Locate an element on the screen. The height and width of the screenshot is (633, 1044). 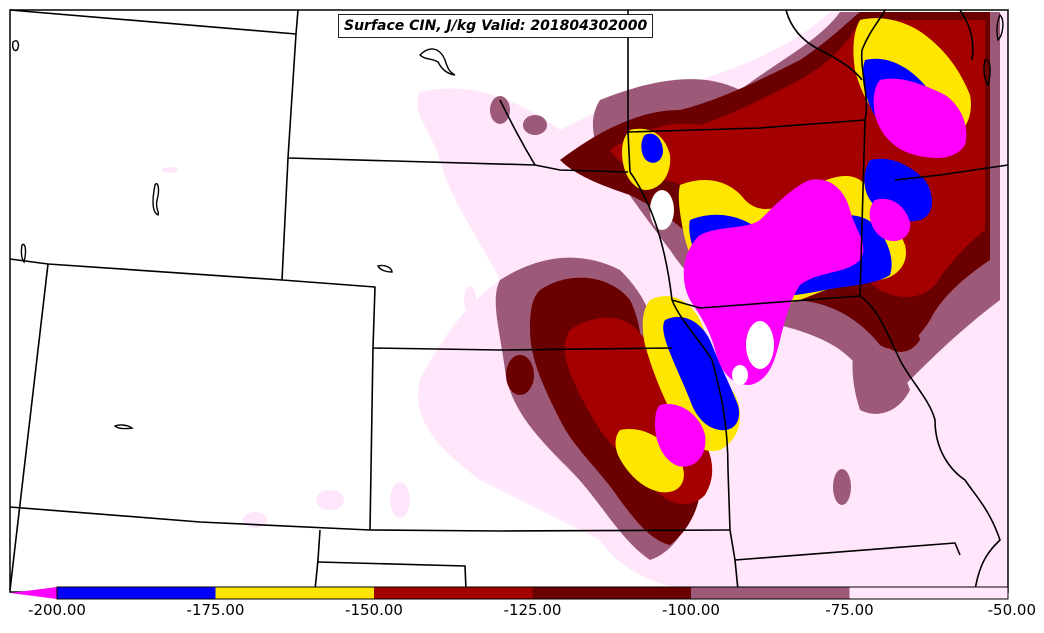
colorbar-extend-below is located at coordinates (33, 593).